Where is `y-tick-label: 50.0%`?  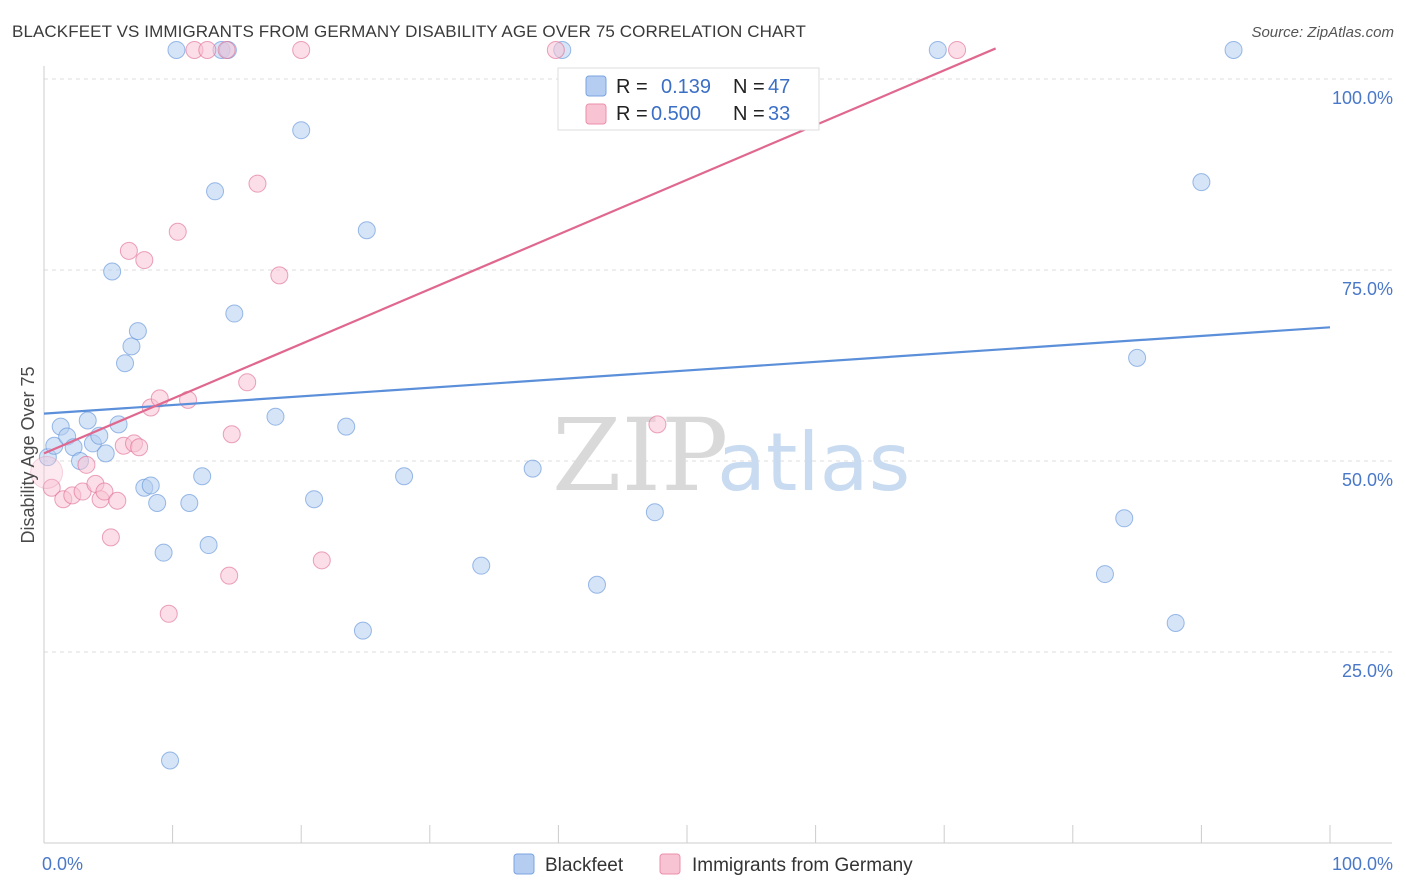
y-tick-label: 50.0% is located at coordinates (1367, 480).